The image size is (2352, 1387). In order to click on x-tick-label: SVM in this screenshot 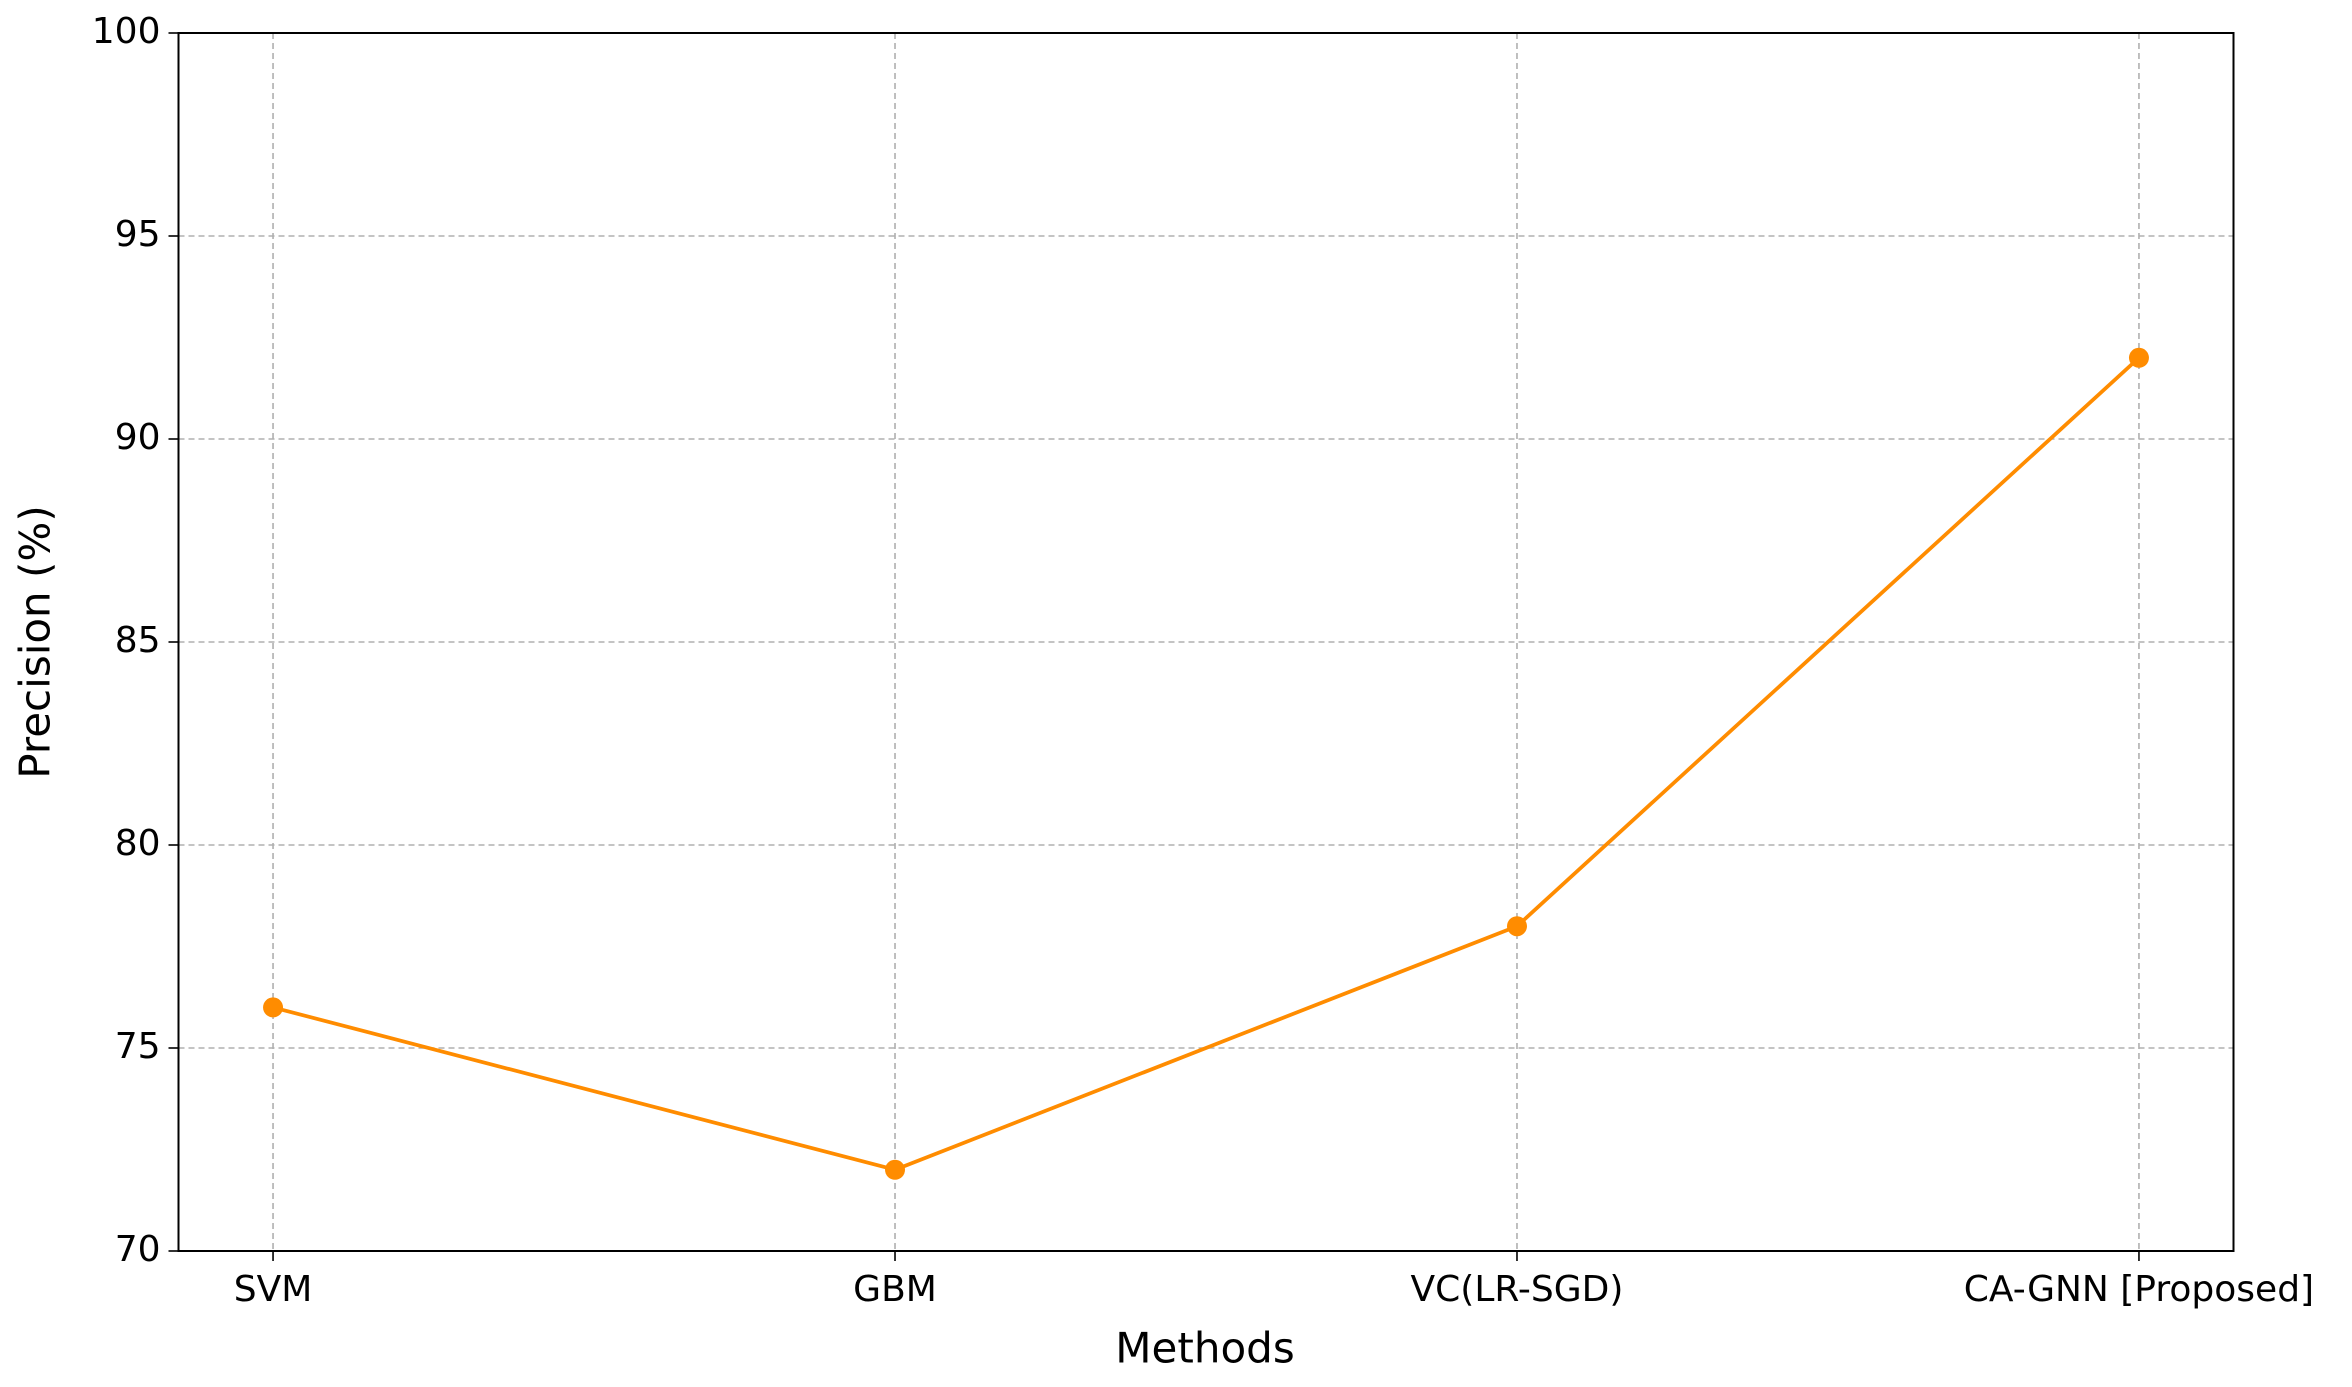, I will do `click(273, 1289)`.